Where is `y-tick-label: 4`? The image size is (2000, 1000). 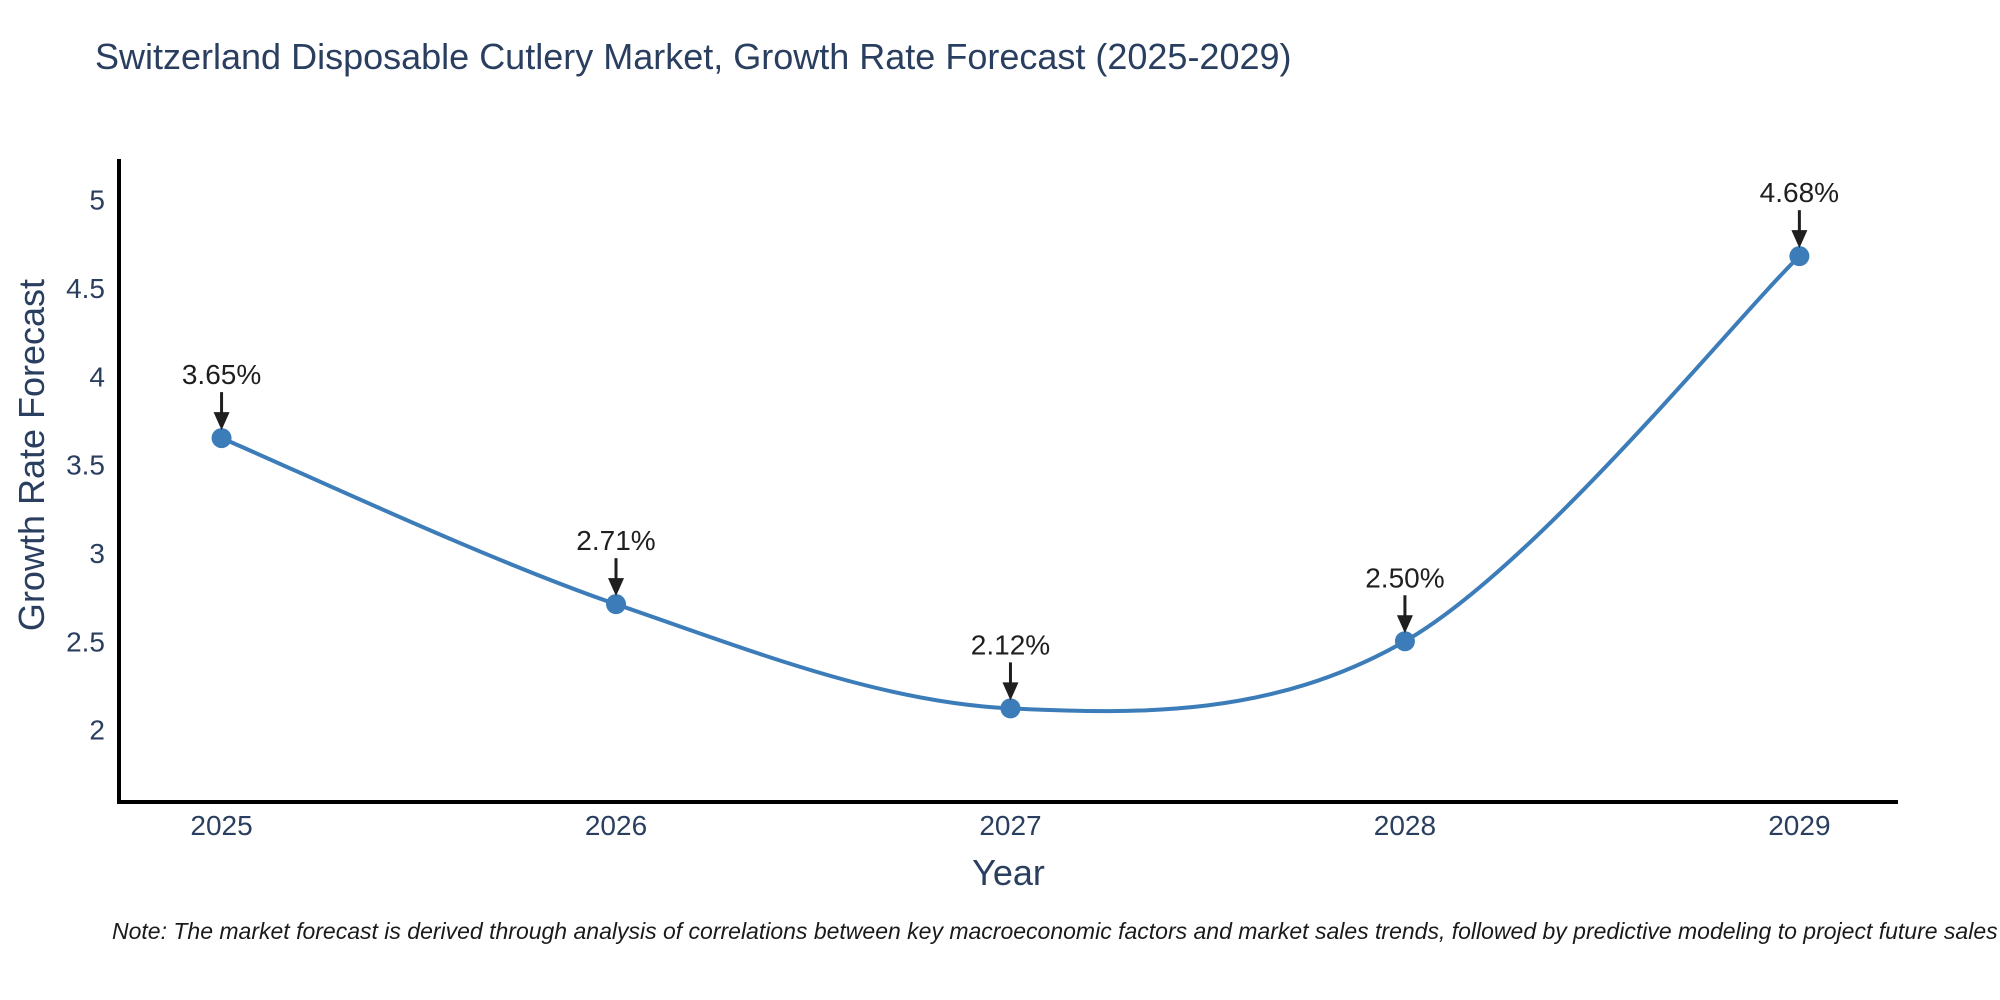
y-tick-label: 4 is located at coordinates (97, 376).